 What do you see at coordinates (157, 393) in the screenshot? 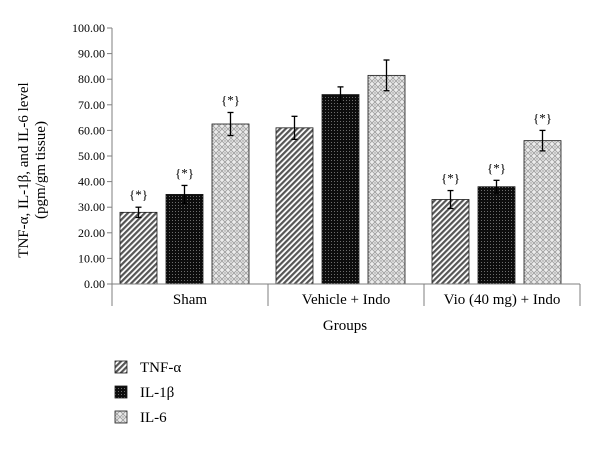
I see `legend-label: IL-1β` at bounding box center [157, 393].